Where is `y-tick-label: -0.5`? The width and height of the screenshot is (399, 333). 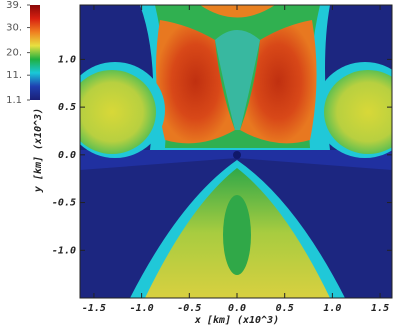 y-tick-label: -0.5 is located at coordinates (64, 203).